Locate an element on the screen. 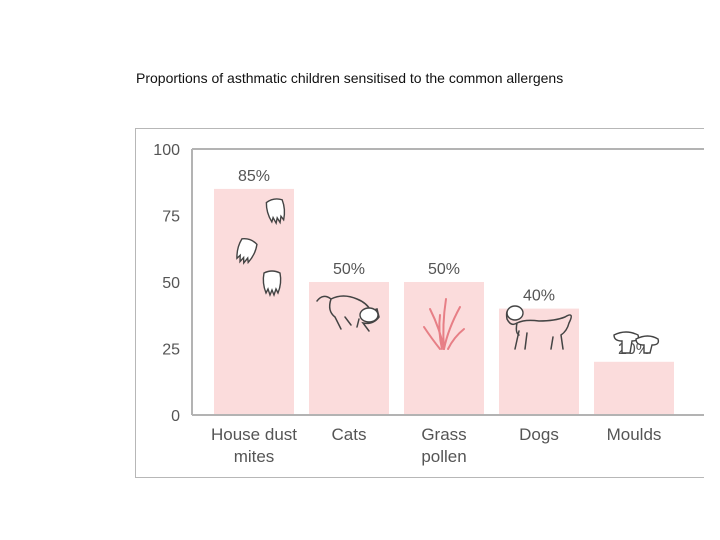 The image size is (720, 540). mushroom-icon is located at coordinates (636, 342).